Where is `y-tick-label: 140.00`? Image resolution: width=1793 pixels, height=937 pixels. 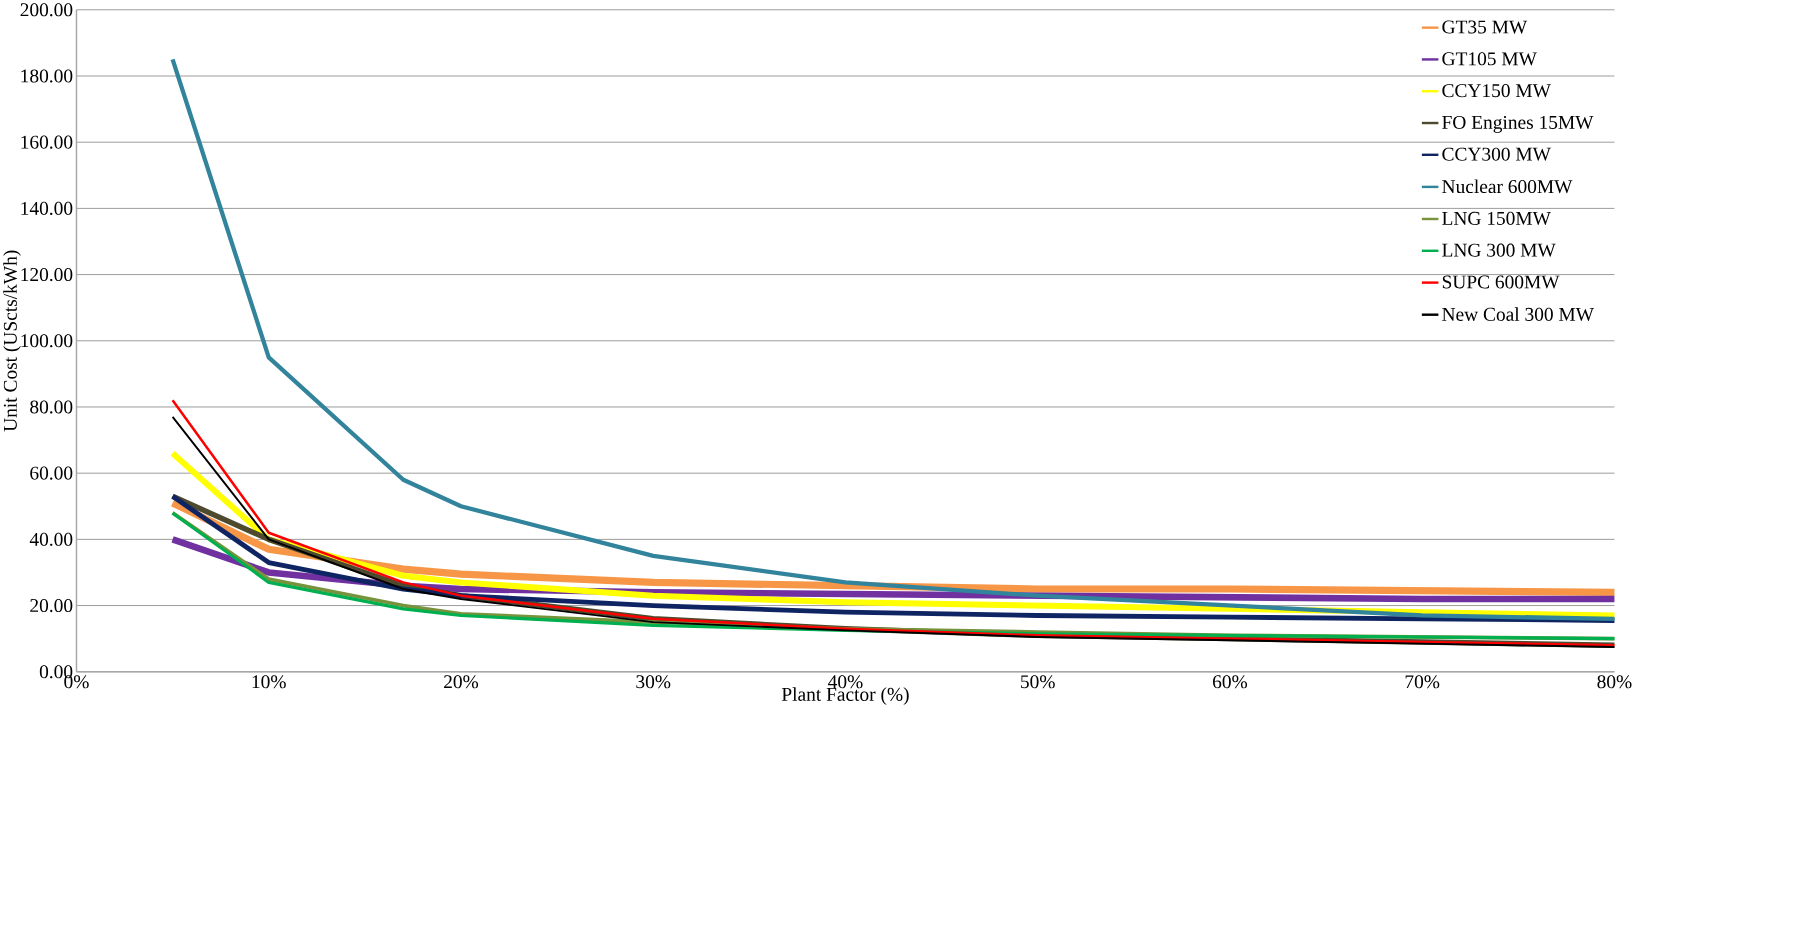
y-tick-label: 140.00 is located at coordinates (47, 209).